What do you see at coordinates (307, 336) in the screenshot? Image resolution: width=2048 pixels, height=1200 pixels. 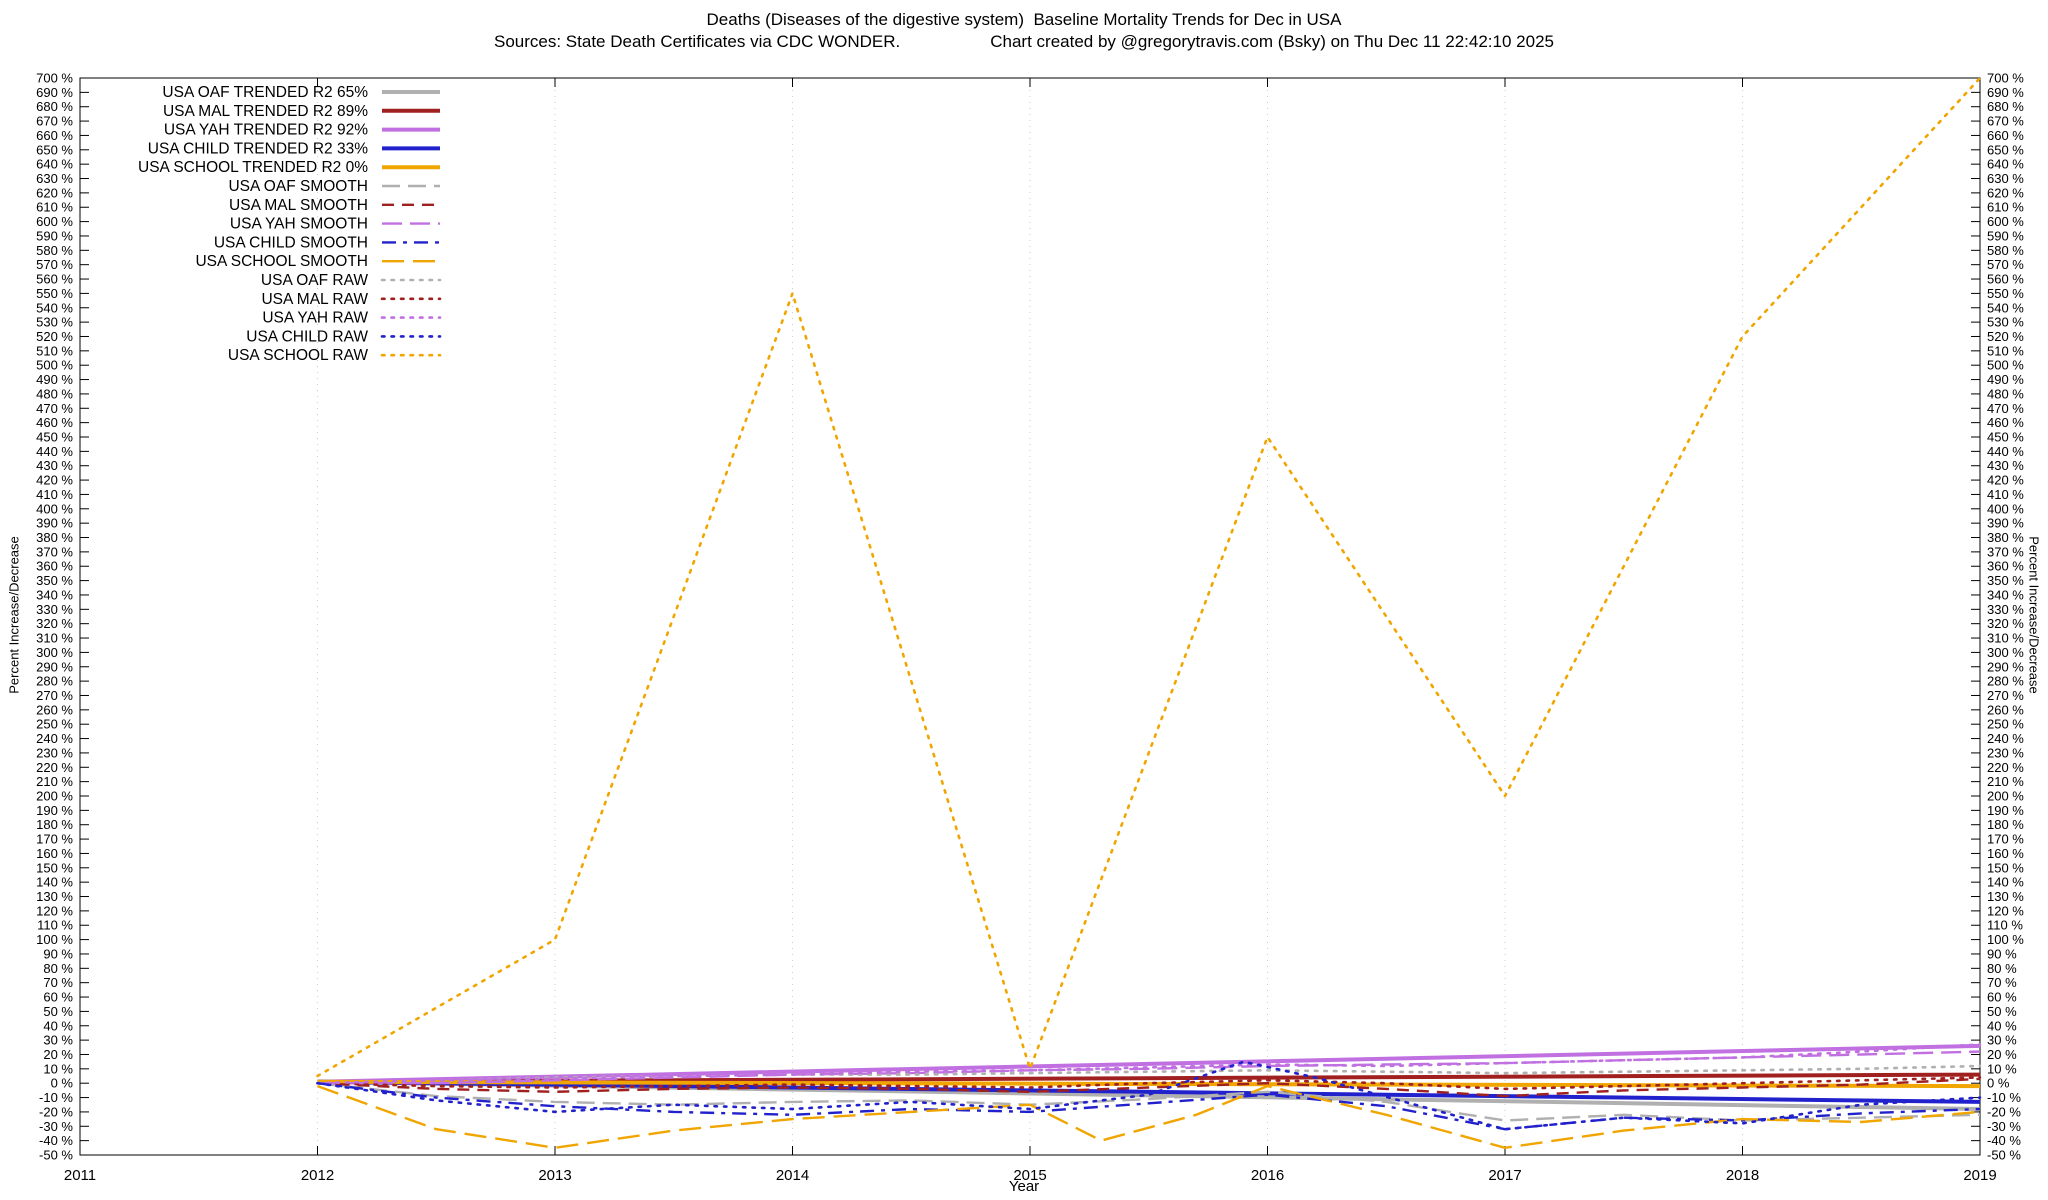 I see `legend-label: USA CHILD RAW` at bounding box center [307, 336].